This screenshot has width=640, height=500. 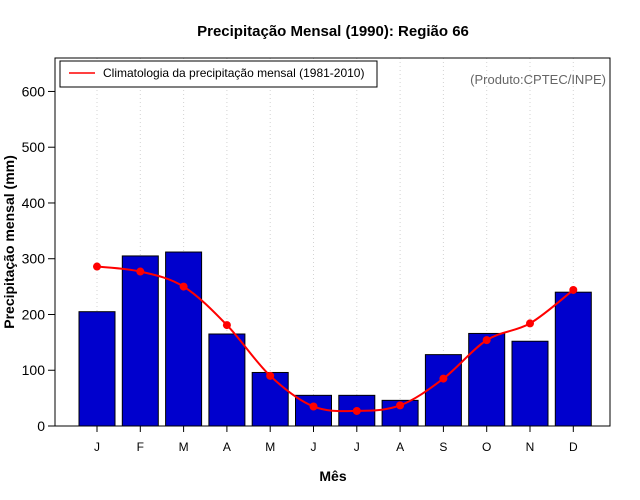 I want to click on x-tick-label-7: A, so click(x=400, y=447).